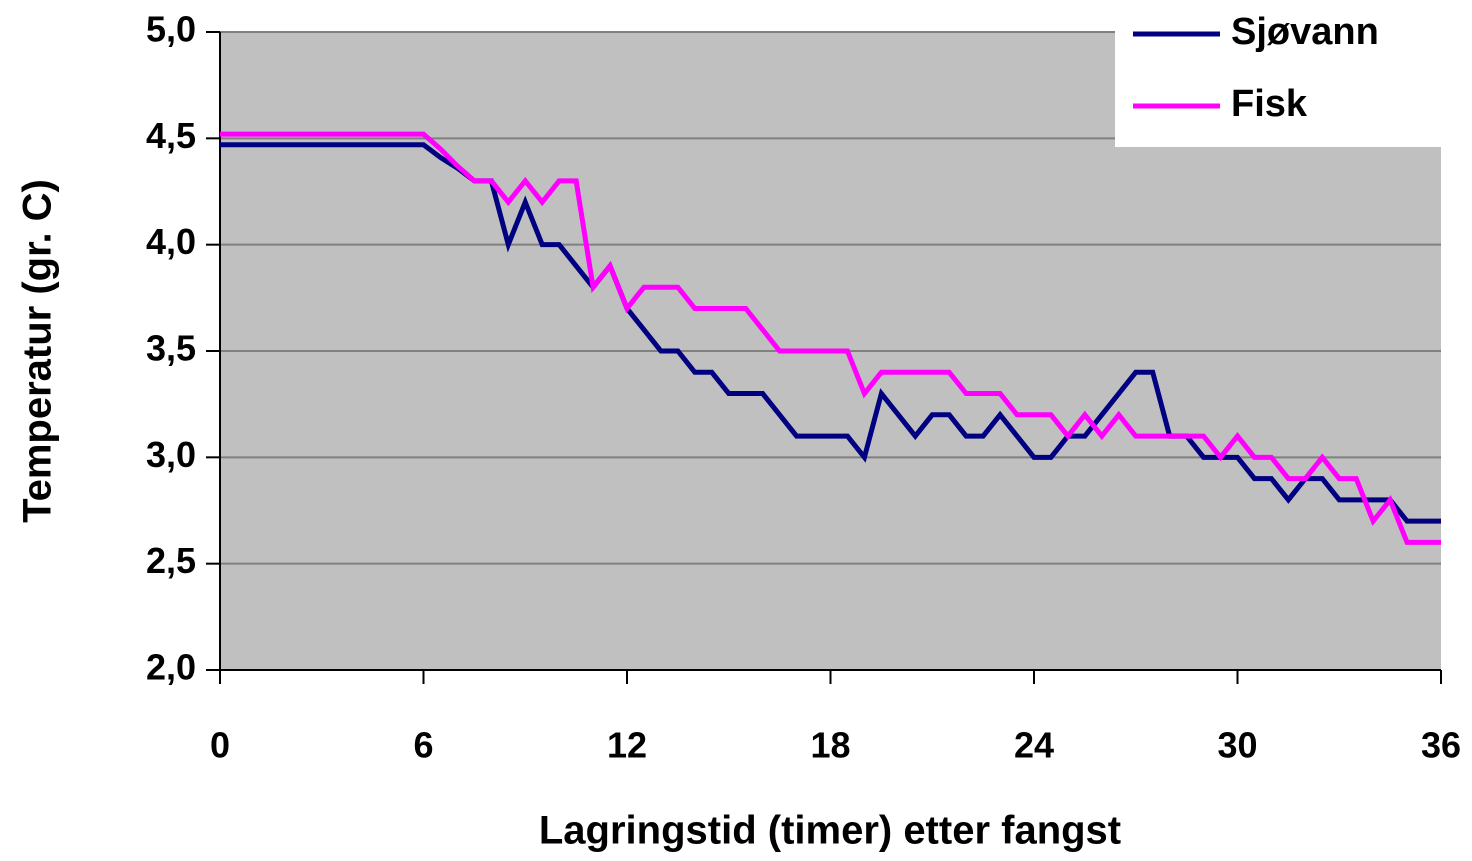  I want to click on x-tick-label: 30, so click(1237, 745).